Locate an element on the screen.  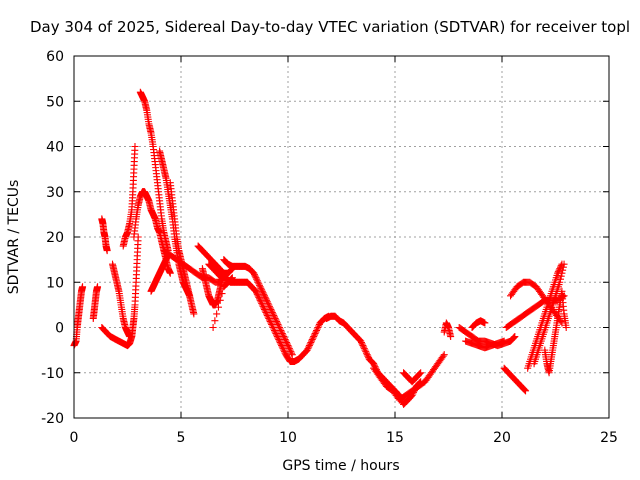
series-t21 is located at coordinates (447, 330).